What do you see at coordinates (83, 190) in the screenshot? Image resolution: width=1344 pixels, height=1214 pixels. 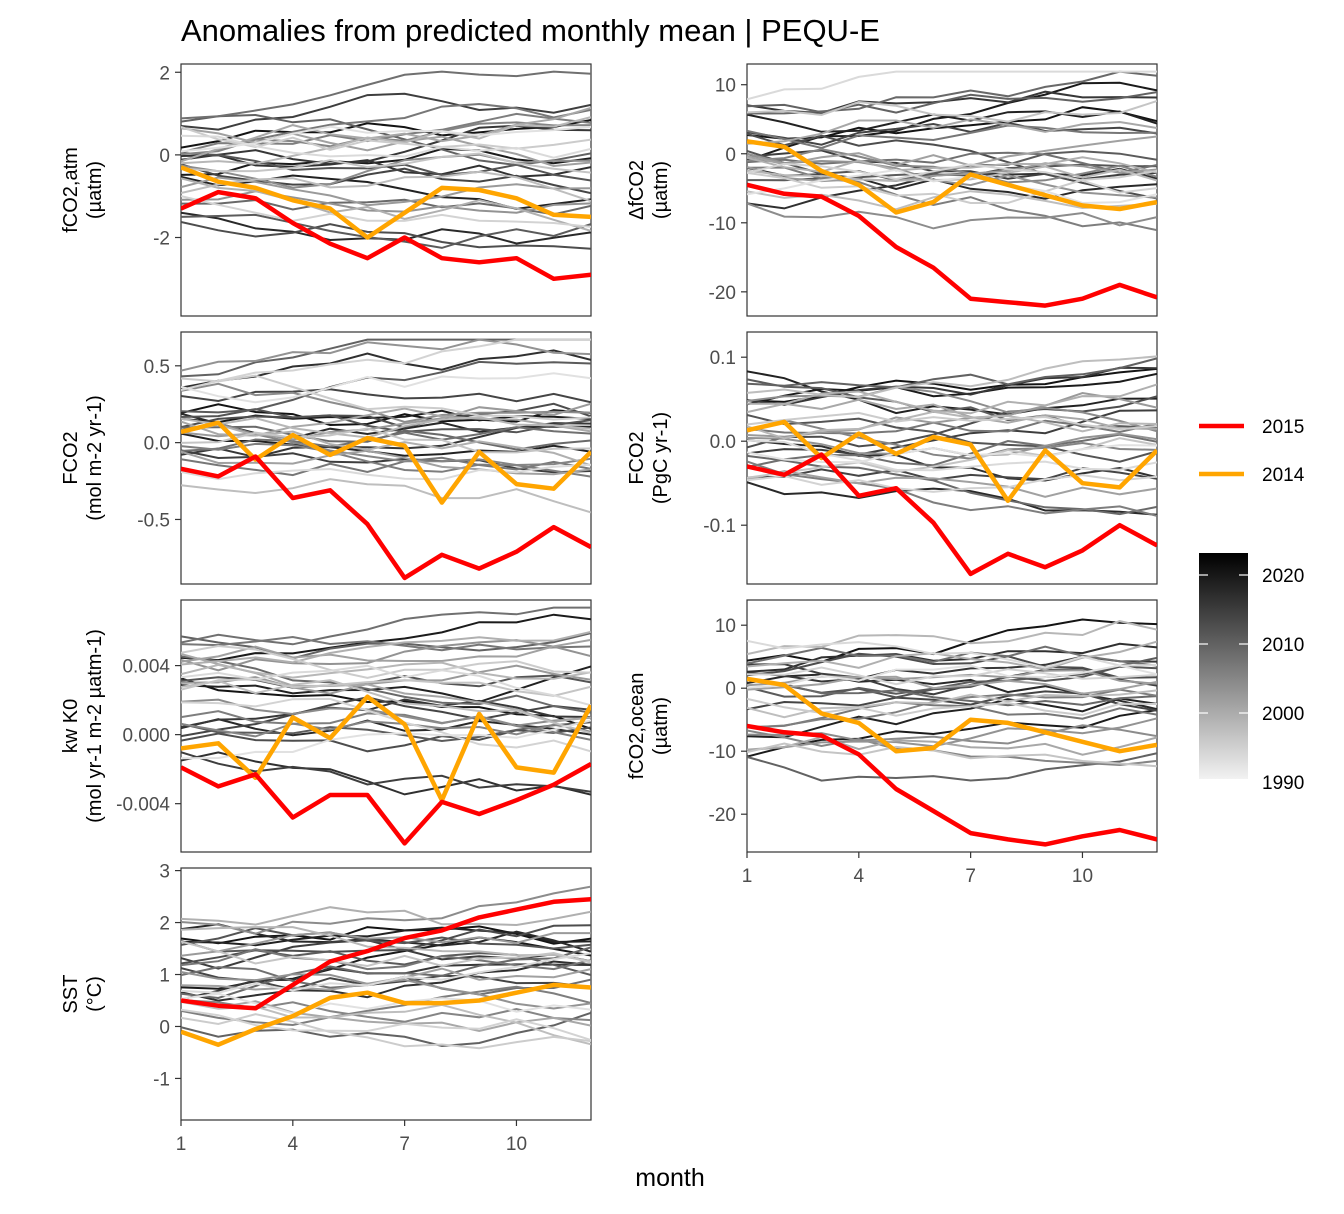 I see `y-axis-label: fCO2,atm (µatm)` at bounding box center [83, 190].